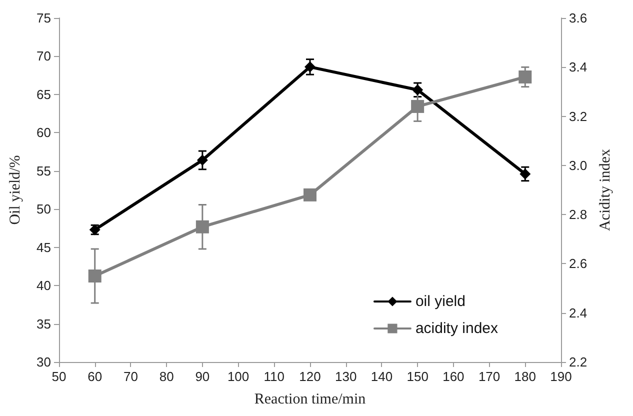 The height and width of the screenshot is (416, 633). Describe the element at coordinates (310, 376) in the screenshot. I see `x-tick-label: 120` at that location.